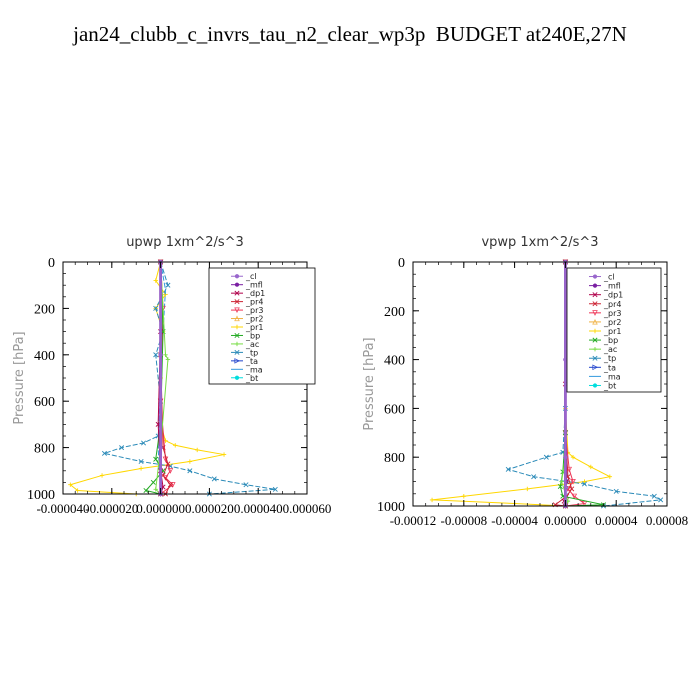 This screenshot has width=700, height=700. Describe the element at coordinates (609, 277) in the screenshot. I see `panel2-legend-label: _cl` at that location.